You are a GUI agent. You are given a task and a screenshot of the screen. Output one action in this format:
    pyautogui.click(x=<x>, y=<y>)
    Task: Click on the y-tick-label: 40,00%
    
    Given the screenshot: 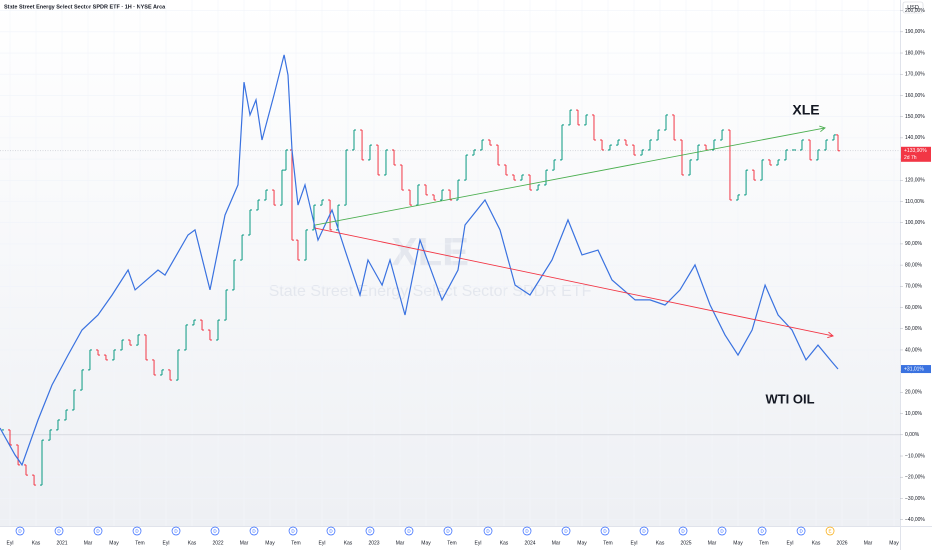 What is the action you would take?
    pyautogui.click(x=914, y=350)
    